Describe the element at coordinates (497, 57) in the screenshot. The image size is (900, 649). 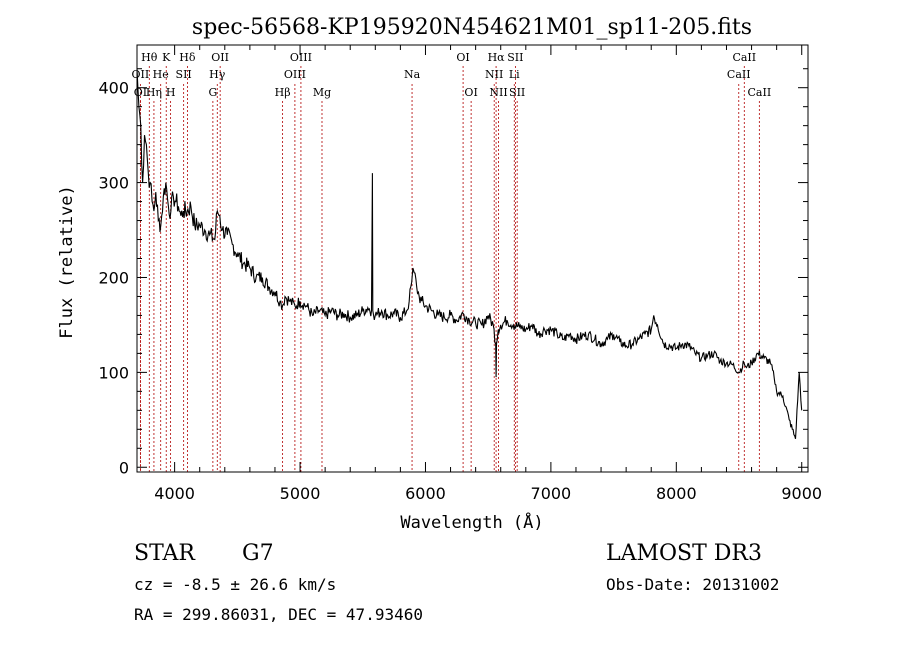
I see `spectral-line-label: Hα` at that location.